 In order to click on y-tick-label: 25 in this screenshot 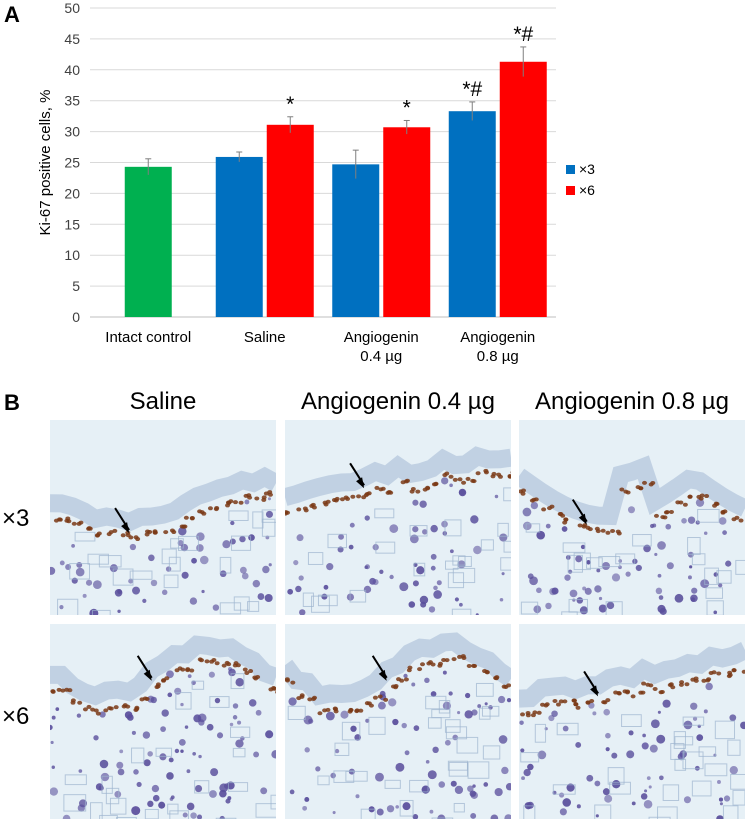, I will do `click(72, 163)`.